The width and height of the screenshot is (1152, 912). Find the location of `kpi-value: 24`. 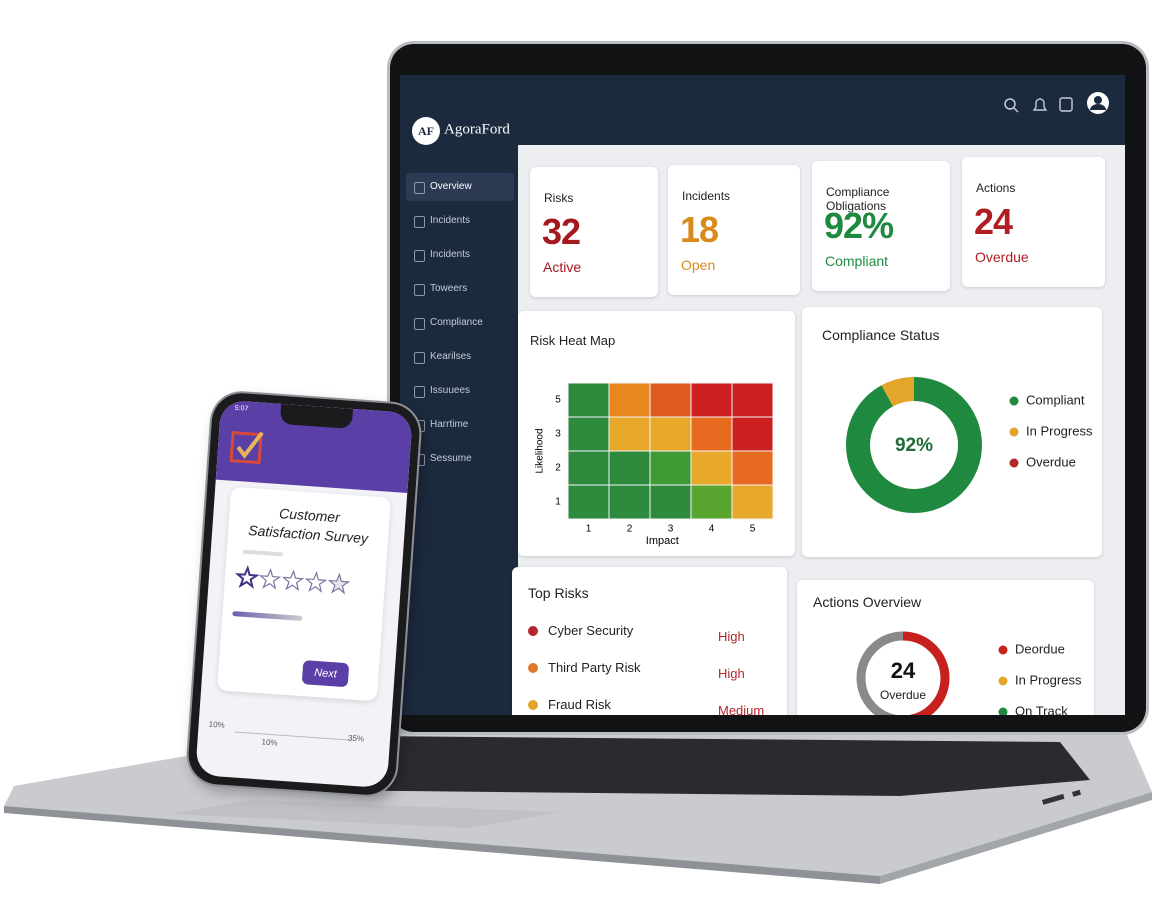

kpi-value: 24 is located at coordinates (993, 221).